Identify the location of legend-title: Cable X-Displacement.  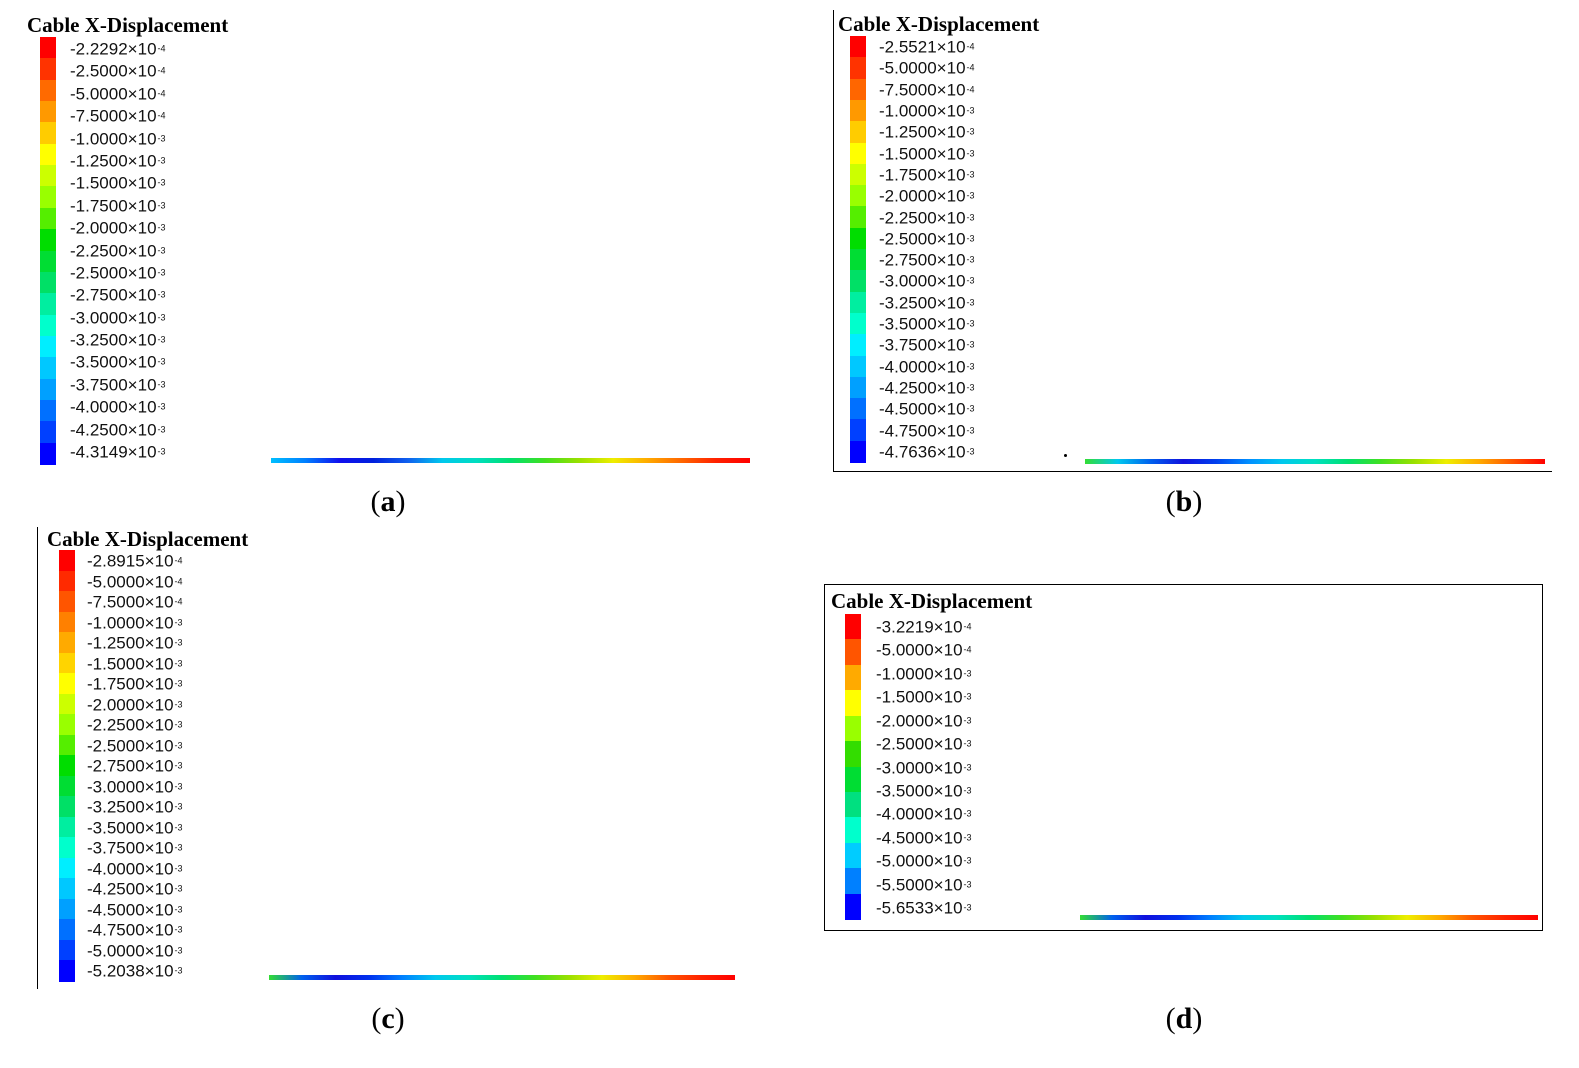
(939, 24).